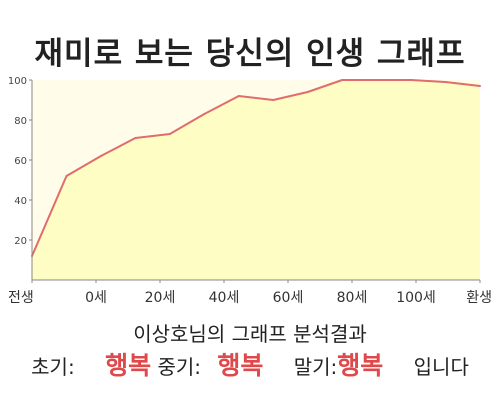  I want to click on x-tick-label: 60세, so click(288, 298).